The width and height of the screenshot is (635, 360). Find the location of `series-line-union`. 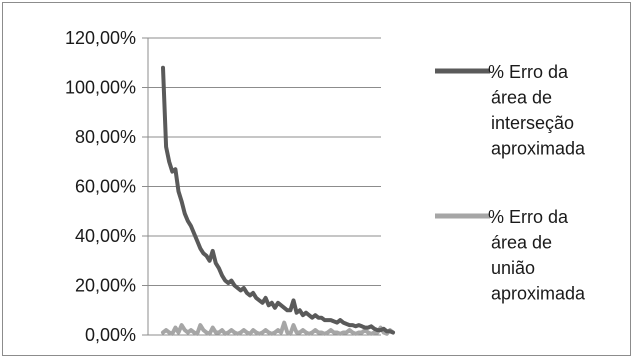

series-line-union is located at coordinates (278, 328).